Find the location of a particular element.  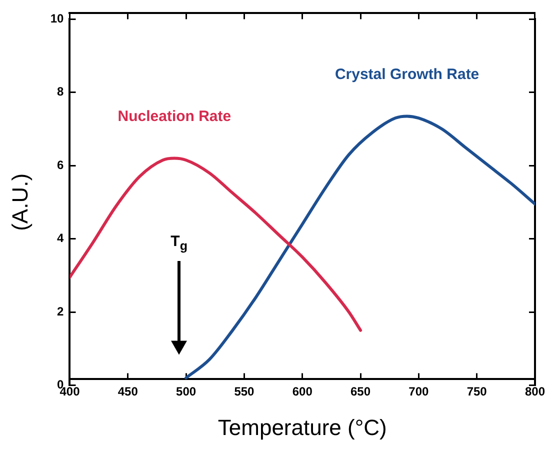

annotation: T$_{g}$ is located at coordinates (179, 243).